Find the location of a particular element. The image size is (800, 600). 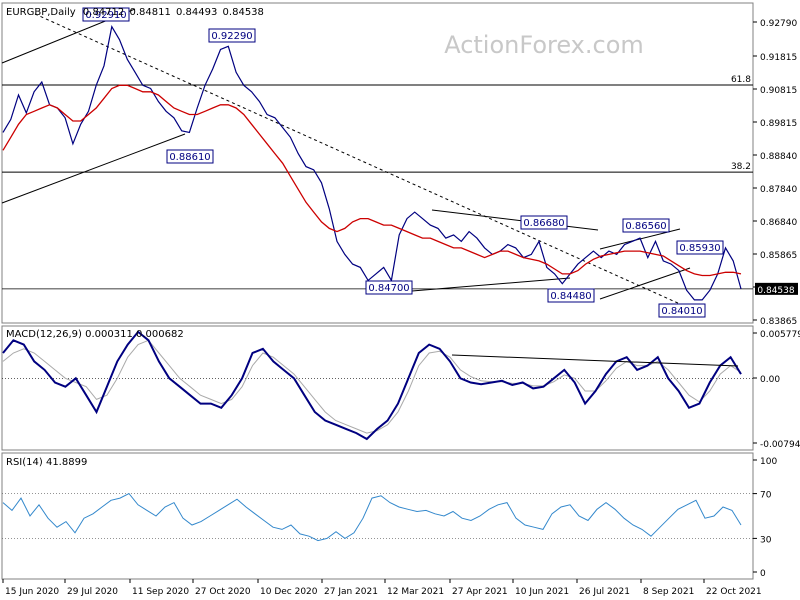

annotation-label: 0.84010 is located at coordinates (681, 311).